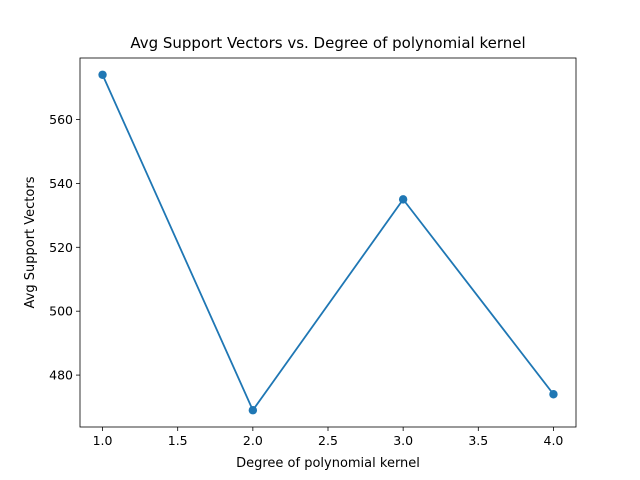 This screenshot has height=480, width=640. Describe the element at coordinates (61, 119) in the screenshot. I see `y-tick-label: 560` at that location.